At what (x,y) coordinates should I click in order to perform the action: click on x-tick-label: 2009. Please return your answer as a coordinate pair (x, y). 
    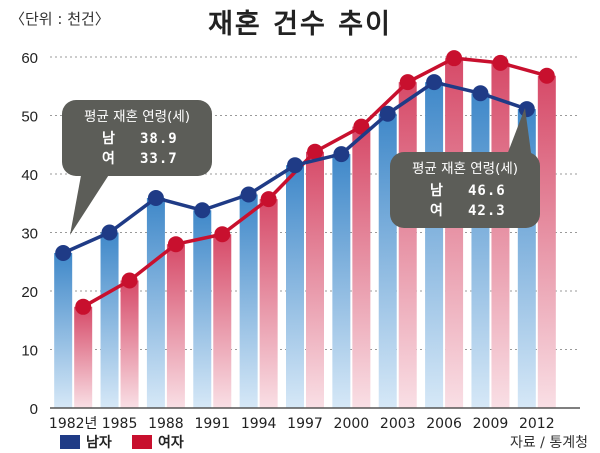
    Looking at the image, I should click on (491, 424).